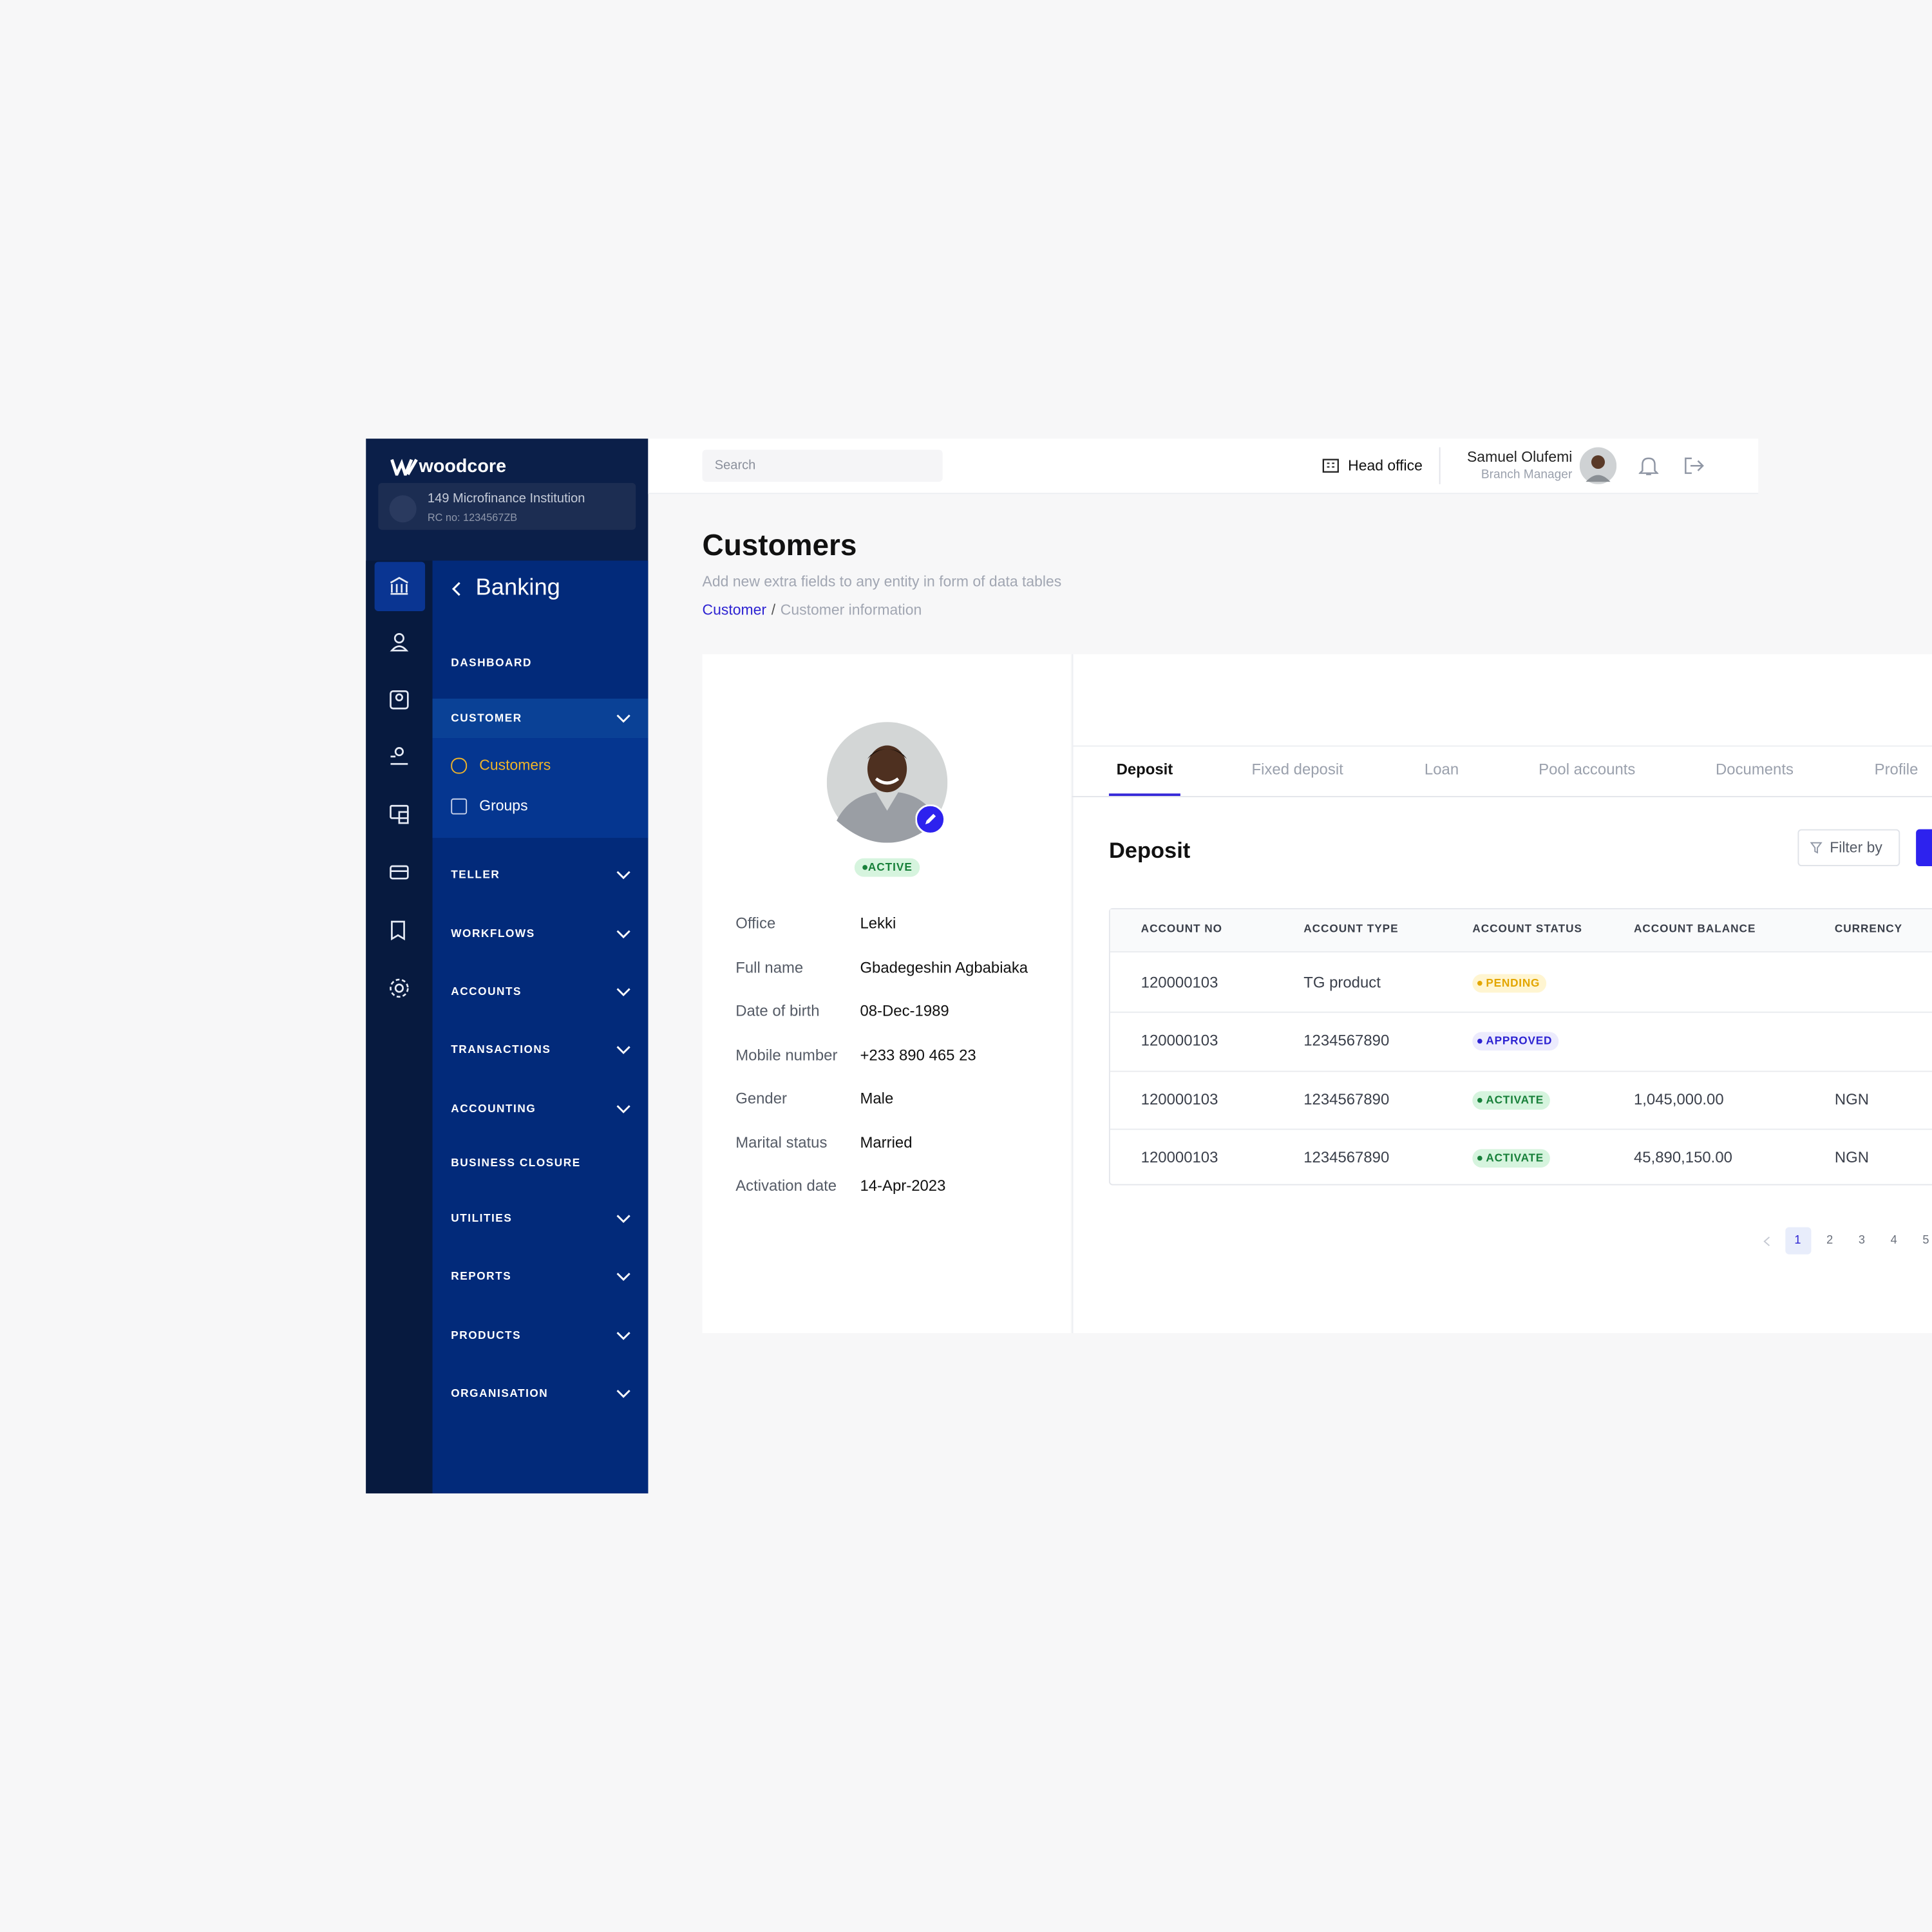 Image resolution: width=1932 pixels, height=1932 pixels. Describe the element at coordinates (1925, 1240) in the screenshot. I see `page-number: 5` at that location.